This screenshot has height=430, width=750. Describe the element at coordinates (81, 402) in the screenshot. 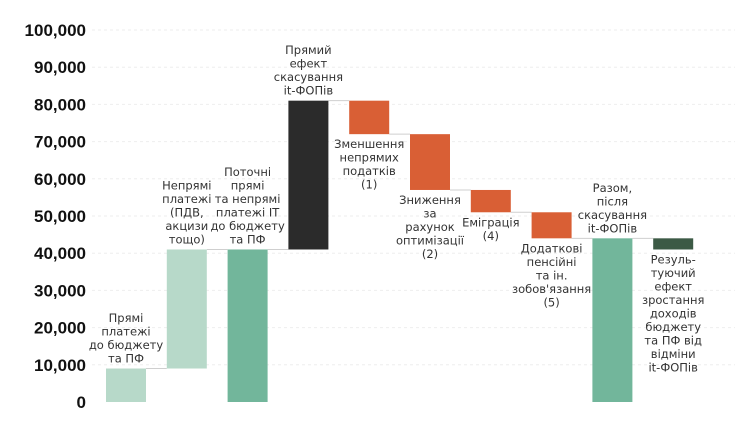

I see `y-tick-label: 0` at that location.